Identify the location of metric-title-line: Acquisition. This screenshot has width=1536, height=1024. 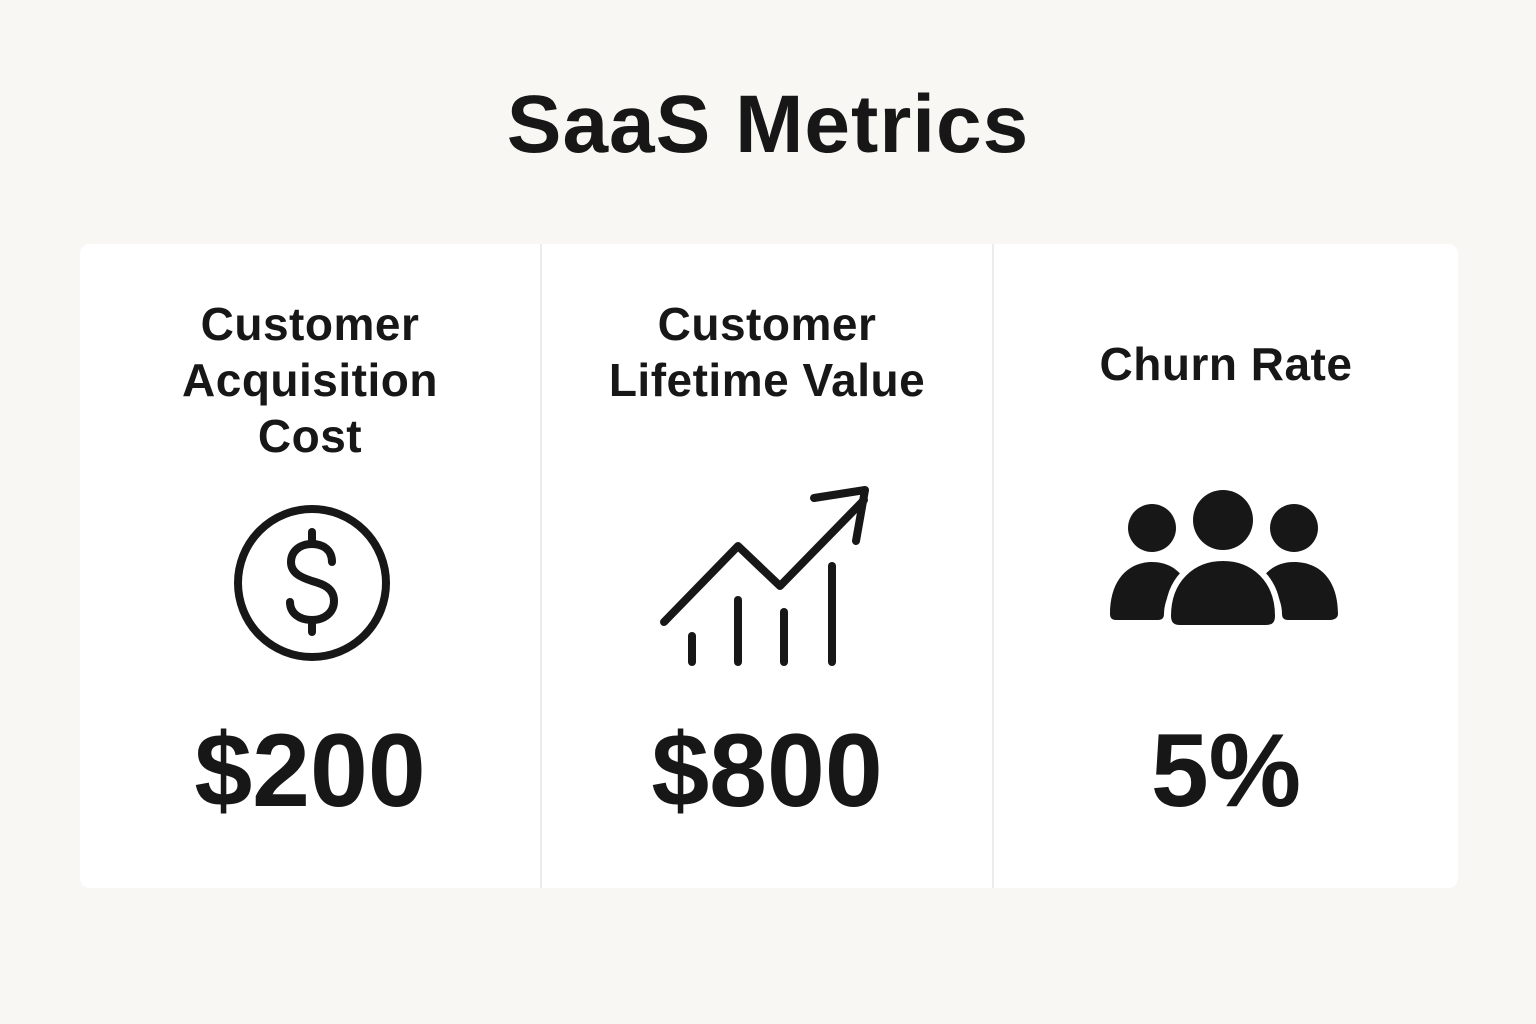
(310, 380).